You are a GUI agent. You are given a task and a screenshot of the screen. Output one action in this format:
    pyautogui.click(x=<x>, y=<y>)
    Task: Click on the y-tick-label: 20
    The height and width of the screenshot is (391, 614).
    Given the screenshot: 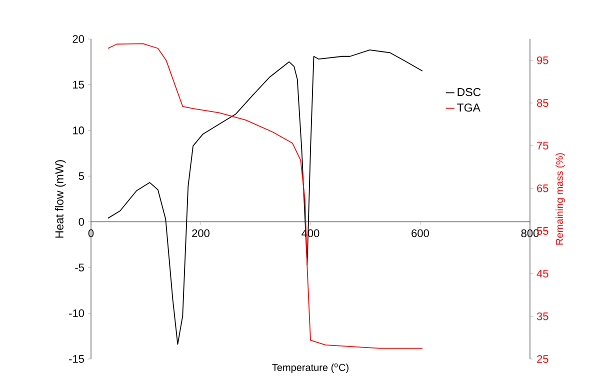 What is the action you would take?
    pyautogui.click(x=78, y=39)
    